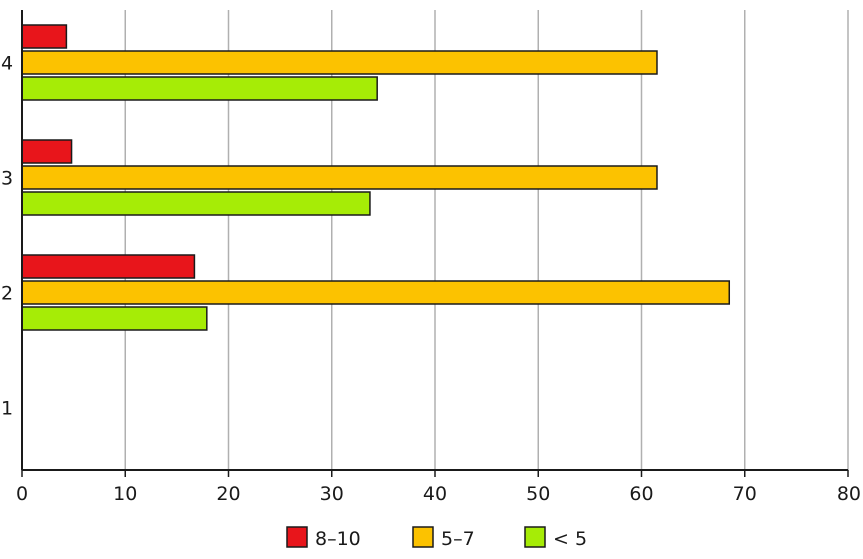 The image size is (863, 559). What do you see at coordinates (7, 294) in the screenshot?
I see `y-tick-label-2: 2` at bounding box center [7, 294].